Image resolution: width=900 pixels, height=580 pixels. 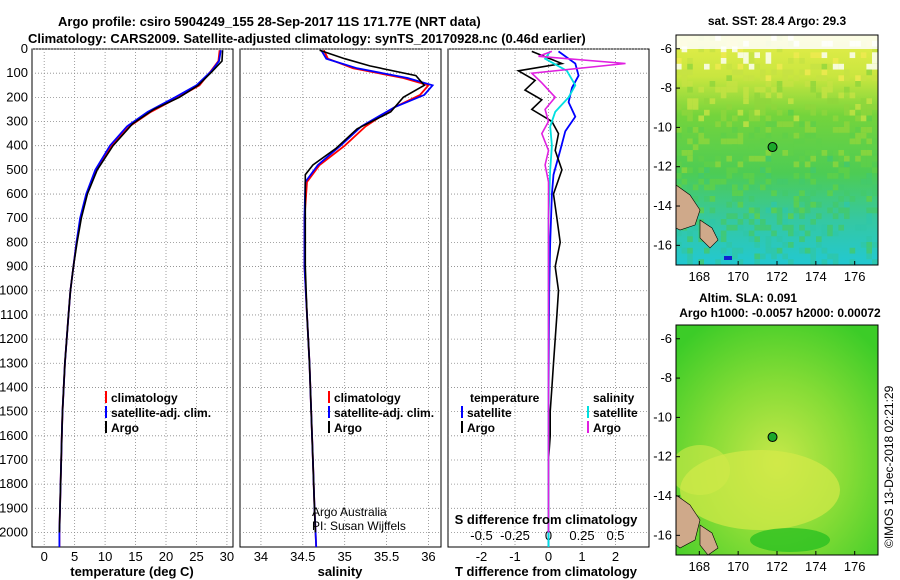 I want to click on depth-tick-label: 1500, so click(x=14, y=411).